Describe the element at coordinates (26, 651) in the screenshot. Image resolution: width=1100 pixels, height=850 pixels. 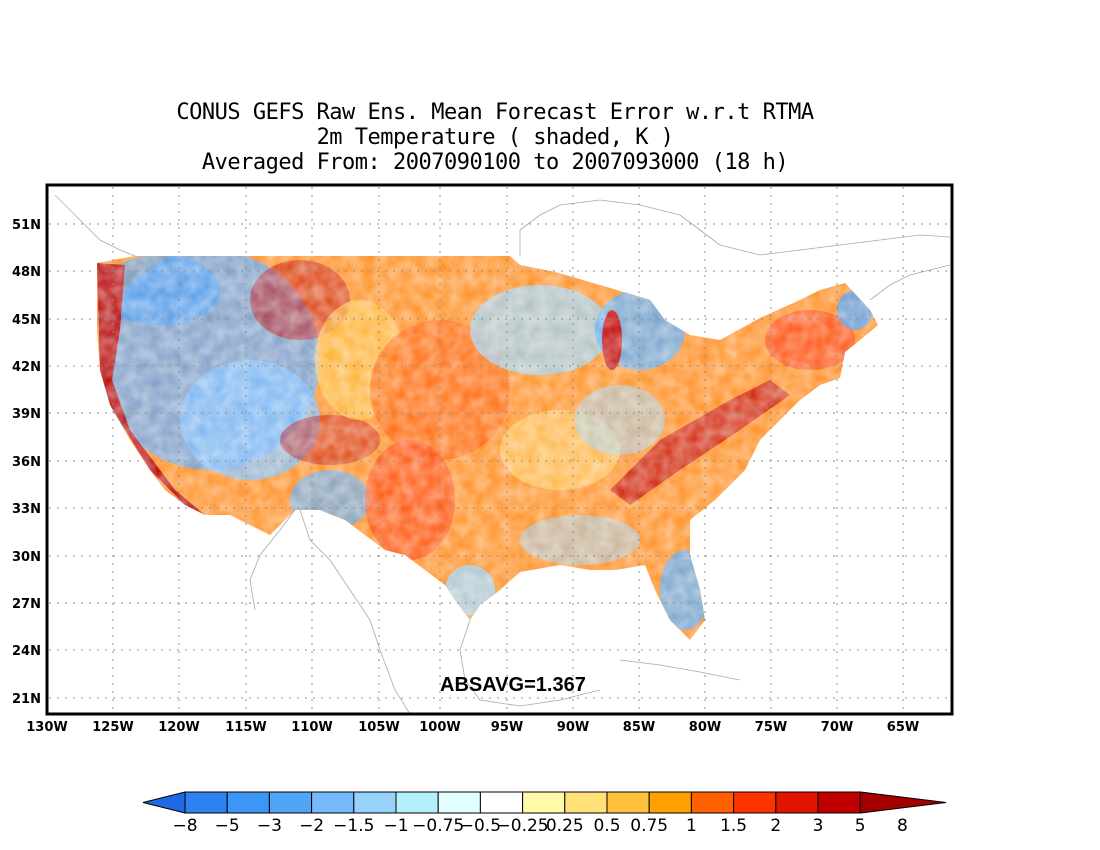
I see `lat-tick-label: 24N` at that location.